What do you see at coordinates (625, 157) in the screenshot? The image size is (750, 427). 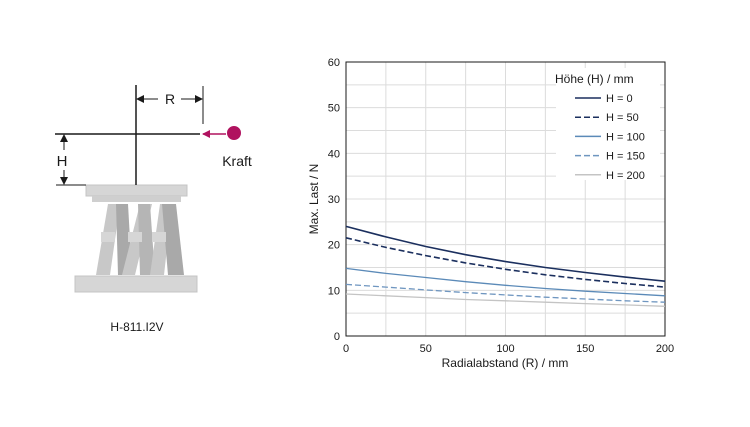 I see `legend-label: H = 150` at bounding box center [625, 157].